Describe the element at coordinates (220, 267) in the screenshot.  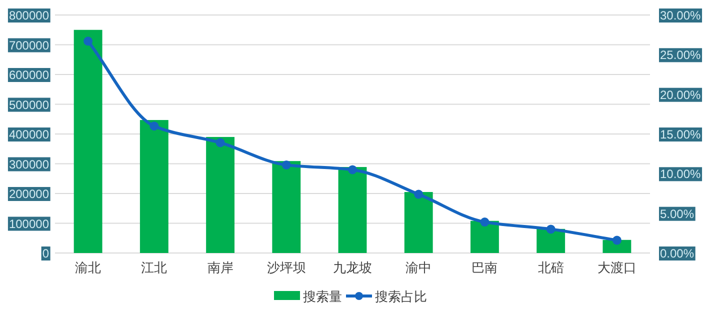
I see `x-tick-label: 南岸` at that location.